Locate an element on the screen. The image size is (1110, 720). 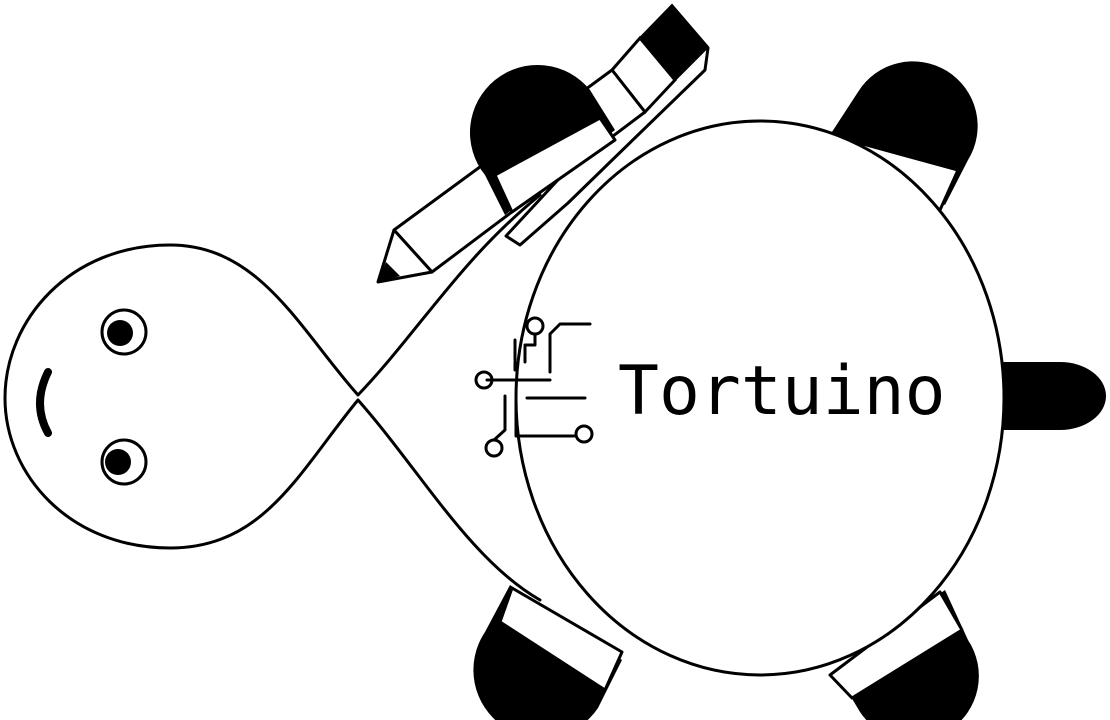
mouth is located at coordinates (44, 402).